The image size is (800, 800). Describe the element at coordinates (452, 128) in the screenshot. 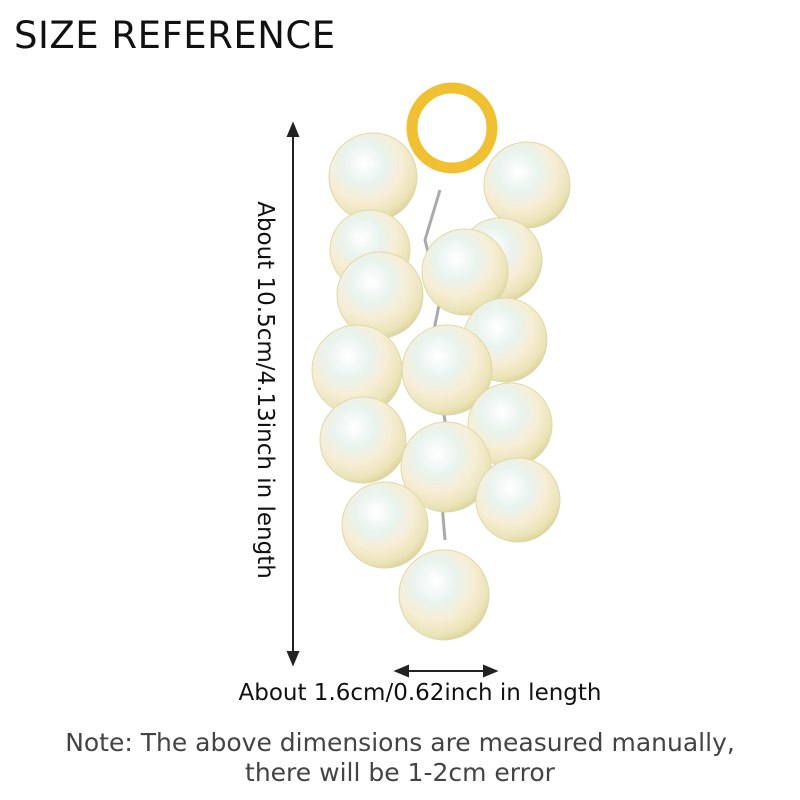

I see `keyring-clasp` at that location.